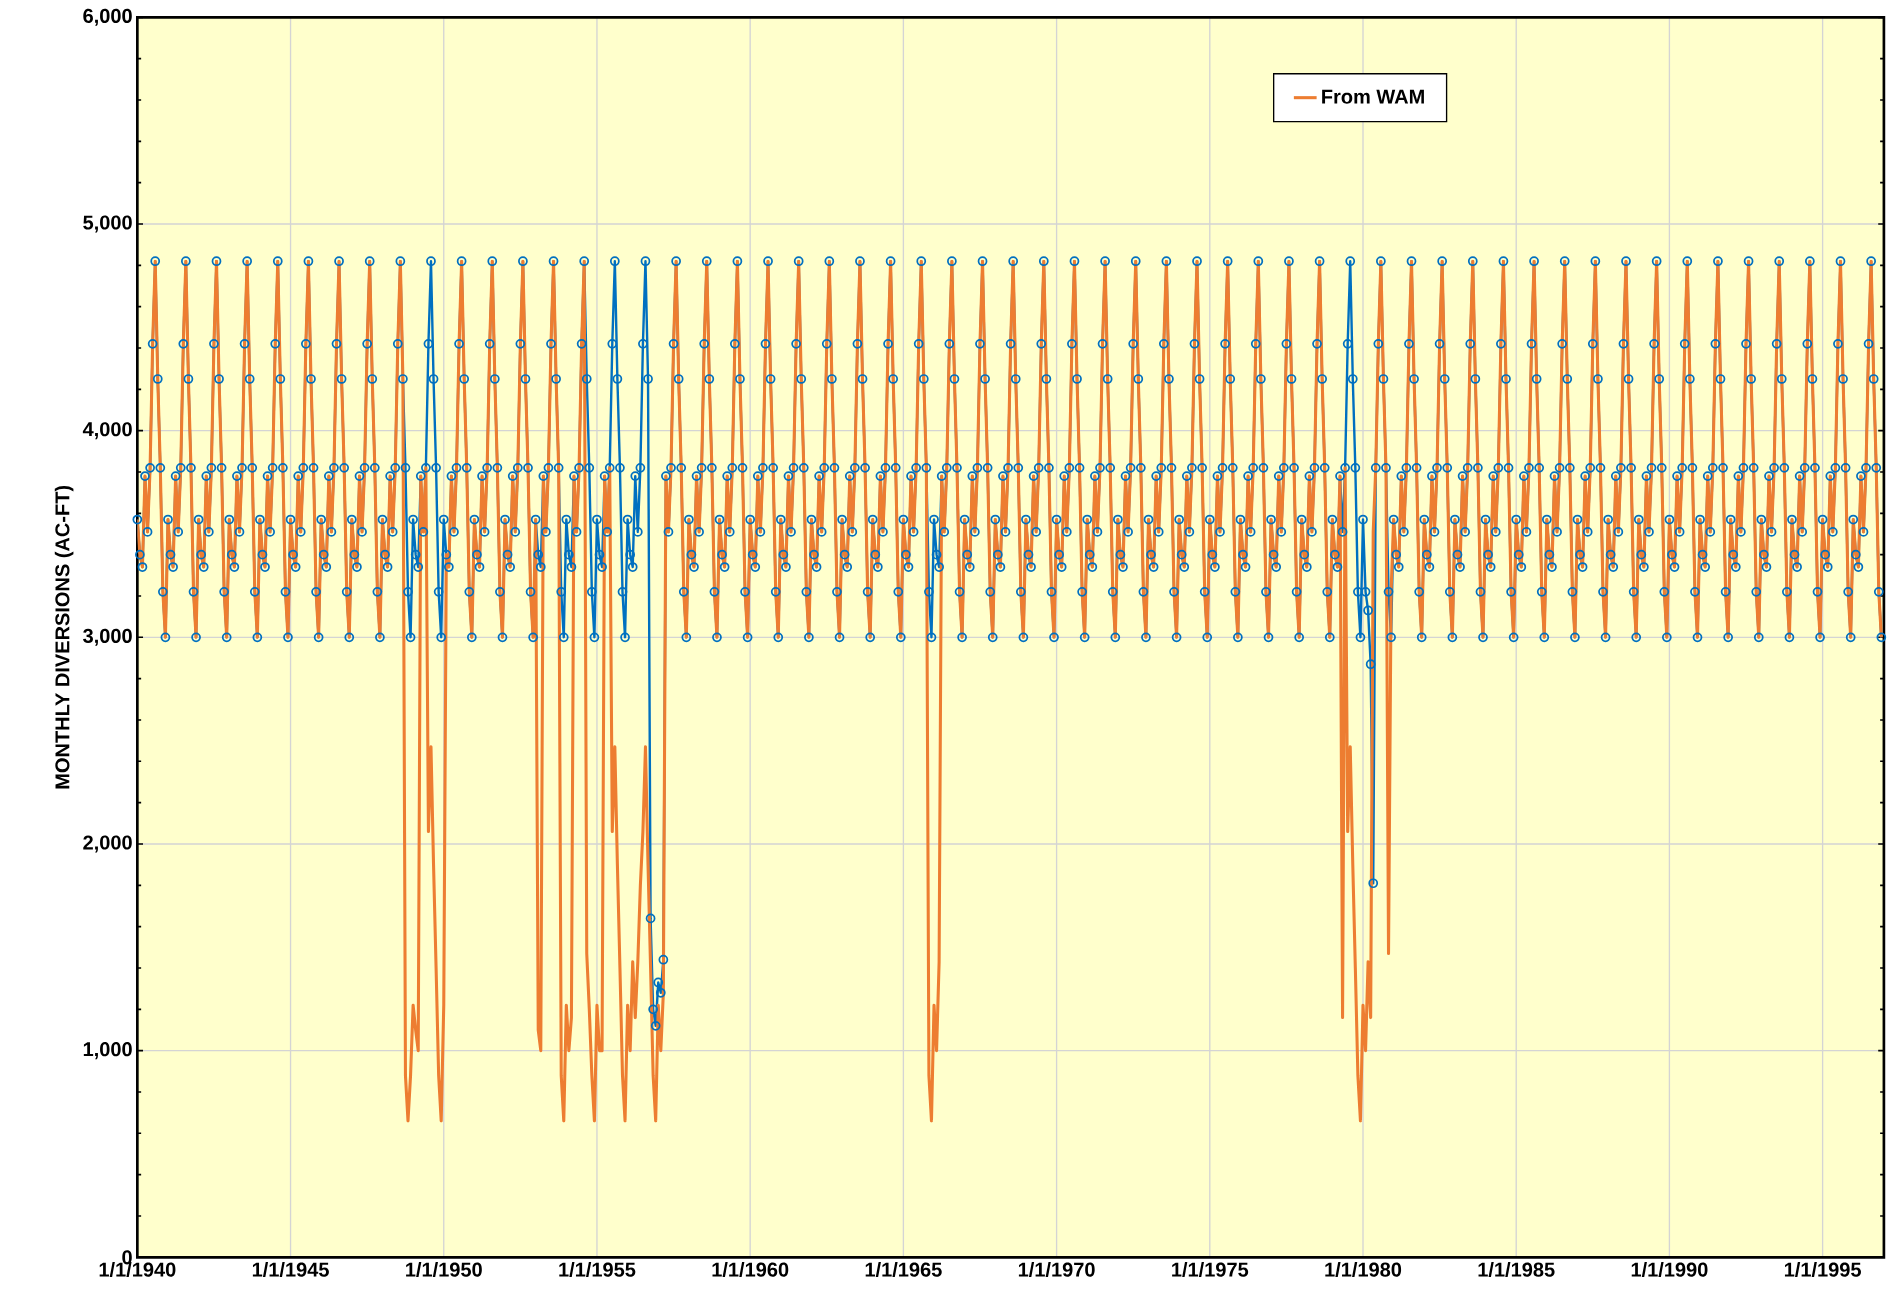 The width and height of the screenshot is (1900, 1303). I want to click on y-tick-label: 1,000, so click(107, 1051).